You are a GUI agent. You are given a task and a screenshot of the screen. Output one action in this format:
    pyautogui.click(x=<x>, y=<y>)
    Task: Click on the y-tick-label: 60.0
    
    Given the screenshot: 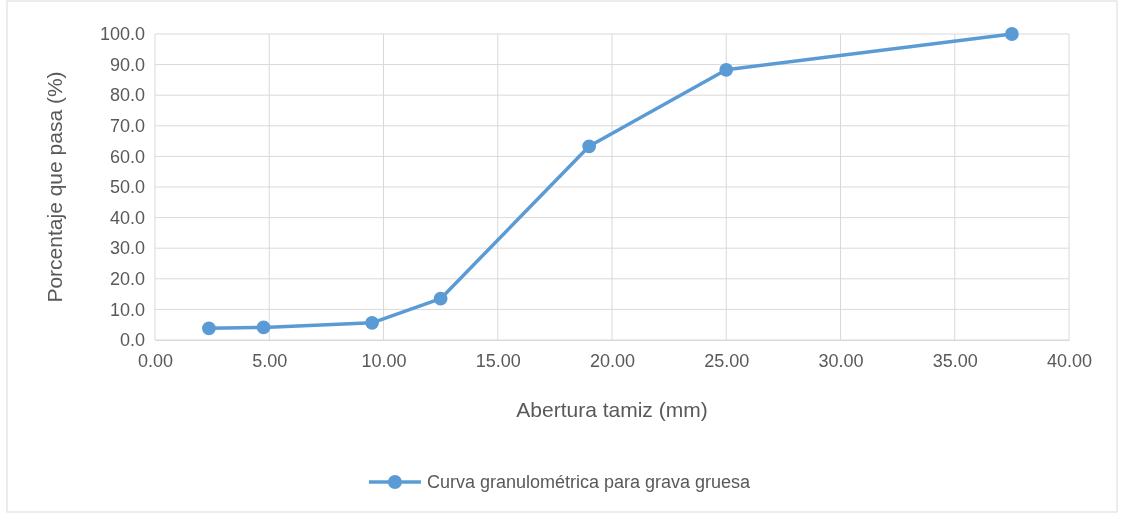 What is the action you would take?
    pyautogui.click(x=127, y=156)
    